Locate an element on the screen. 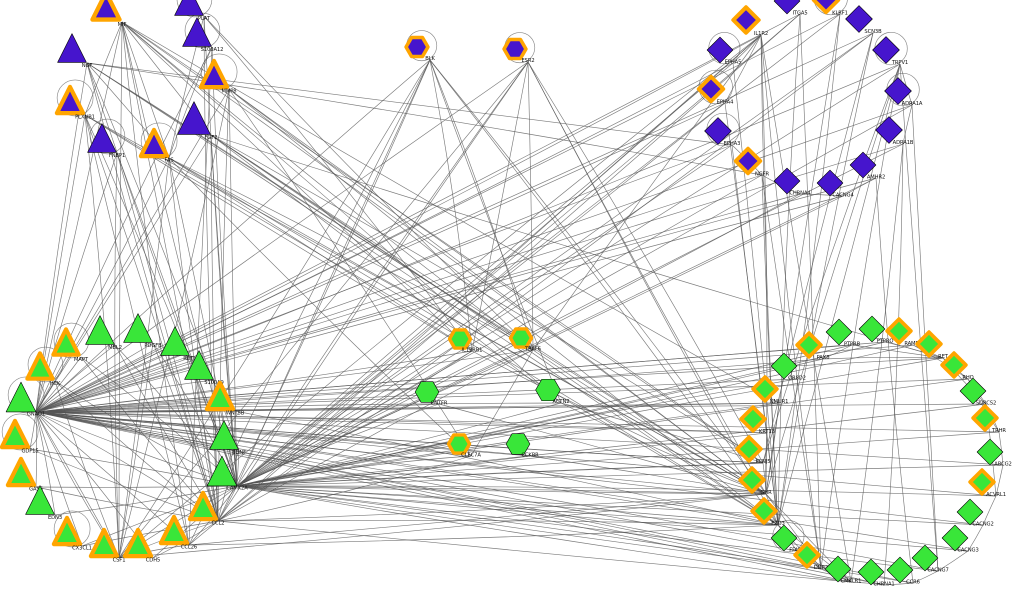  node-label: GDF15 is located at coordinates (30, 451).